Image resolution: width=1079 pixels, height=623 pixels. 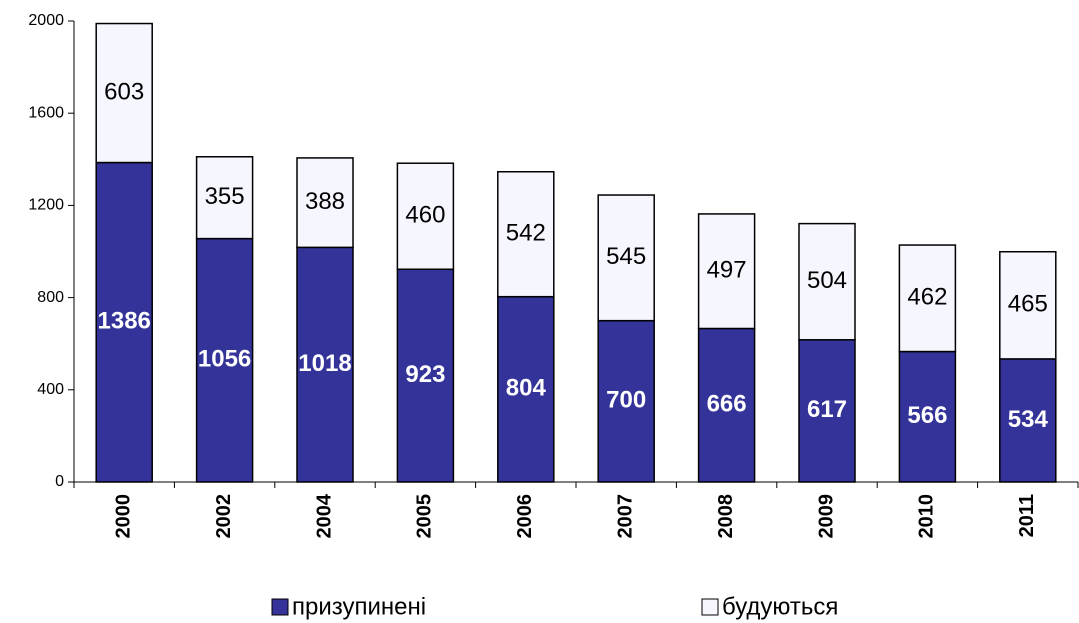 I want to click on x-tick-label: 2006, so click(x=525, y=516).